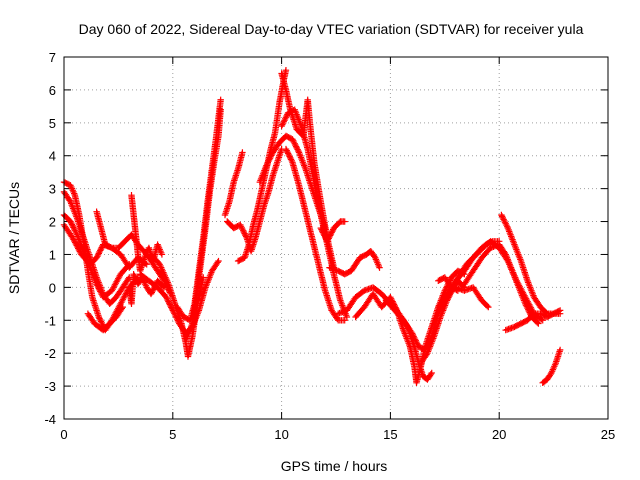 This screenshot has width=640, height=480. I want to click on x-tick-labels: 0 5 10 15 20 25, so click(337, 434).